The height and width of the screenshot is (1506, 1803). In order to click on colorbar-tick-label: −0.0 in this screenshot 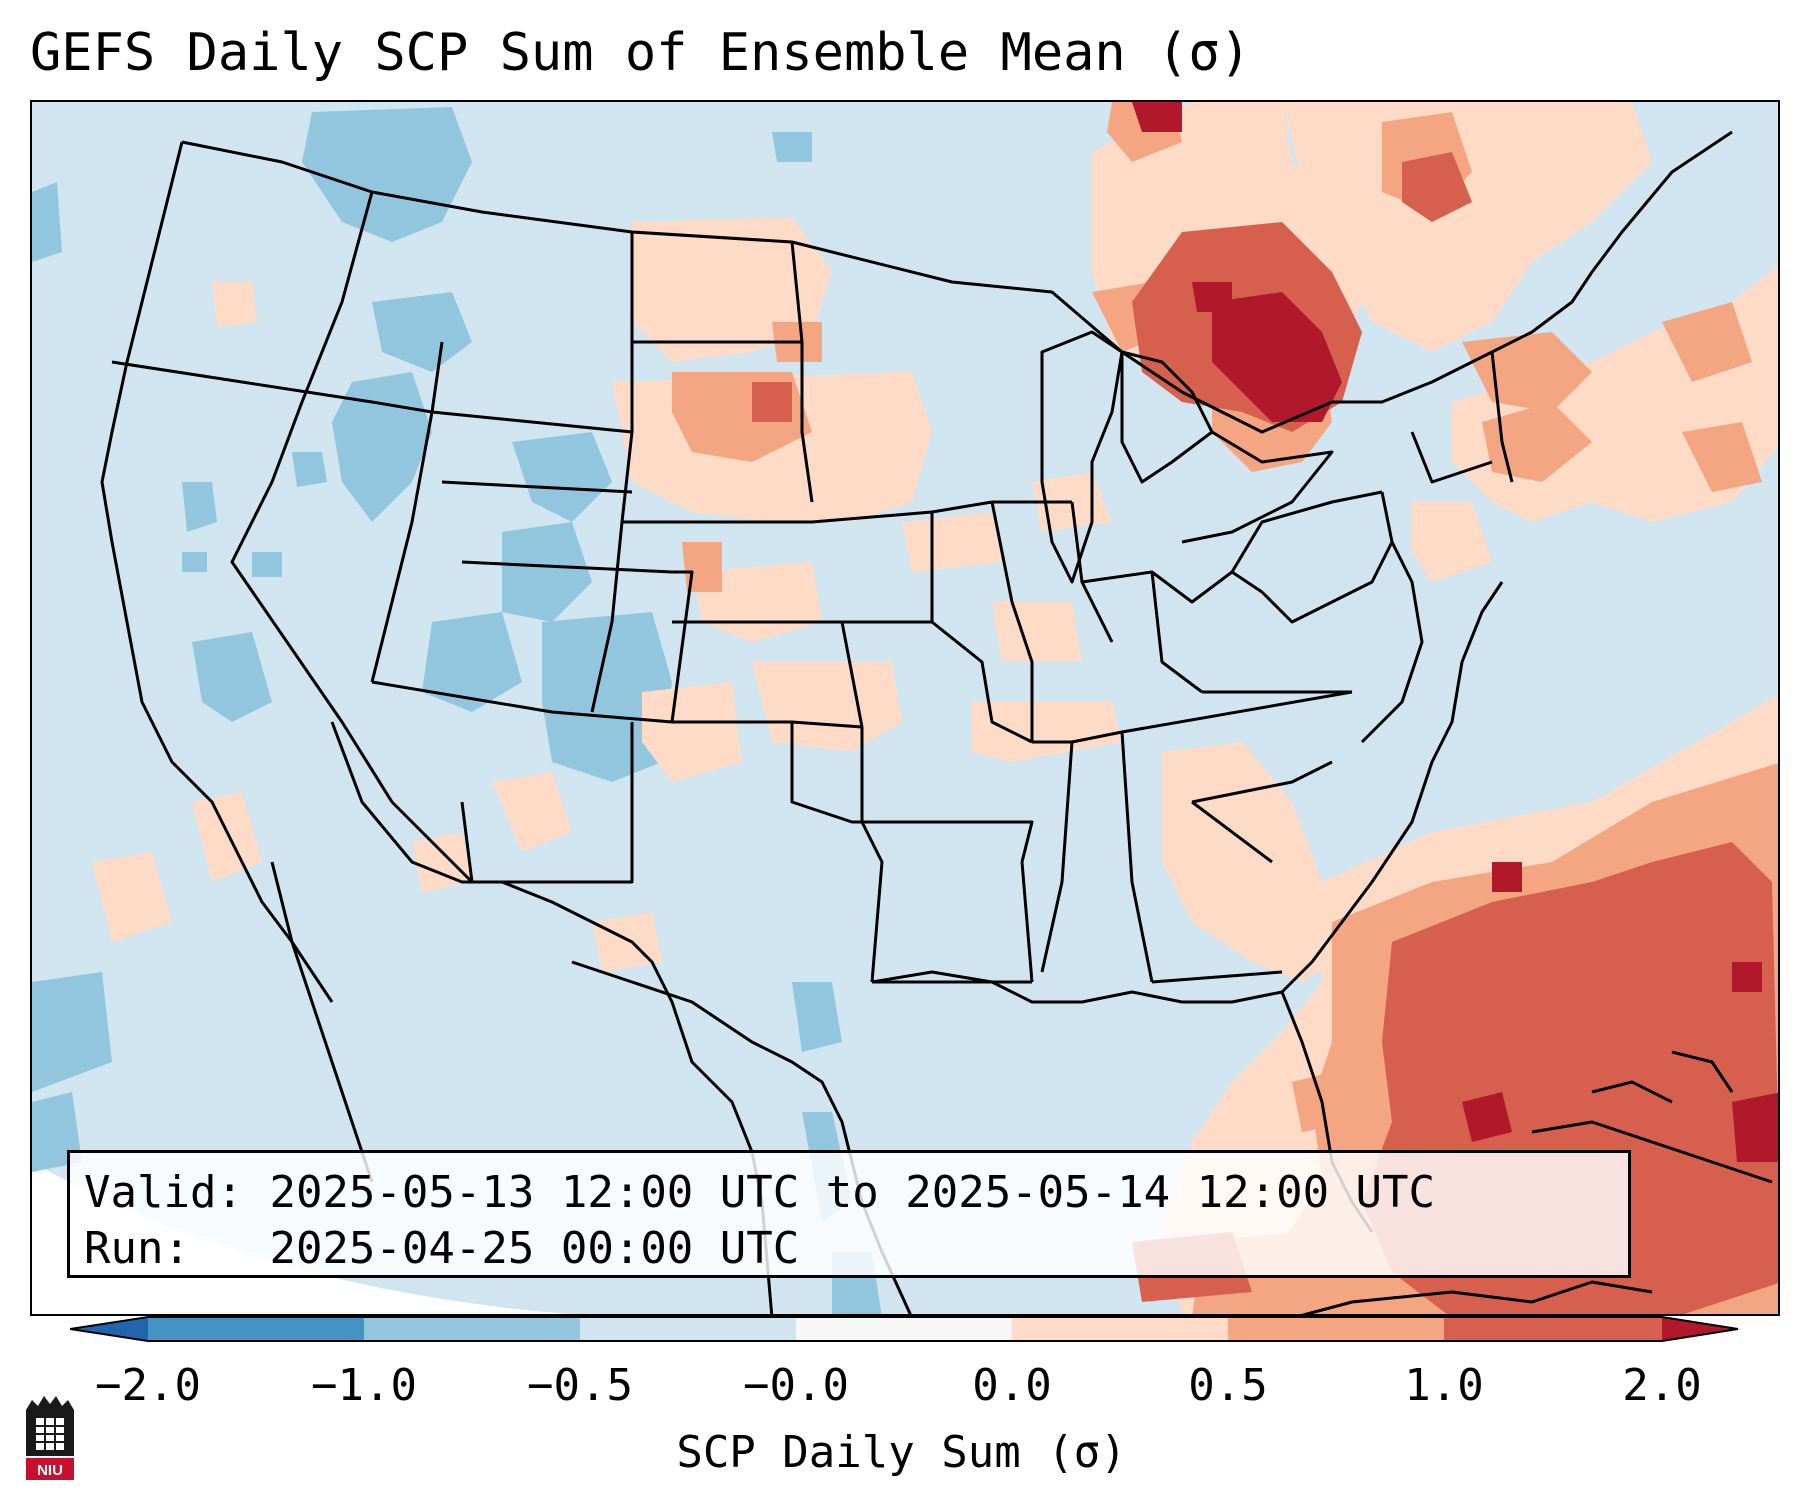, I will do `click(796, 1385)`.